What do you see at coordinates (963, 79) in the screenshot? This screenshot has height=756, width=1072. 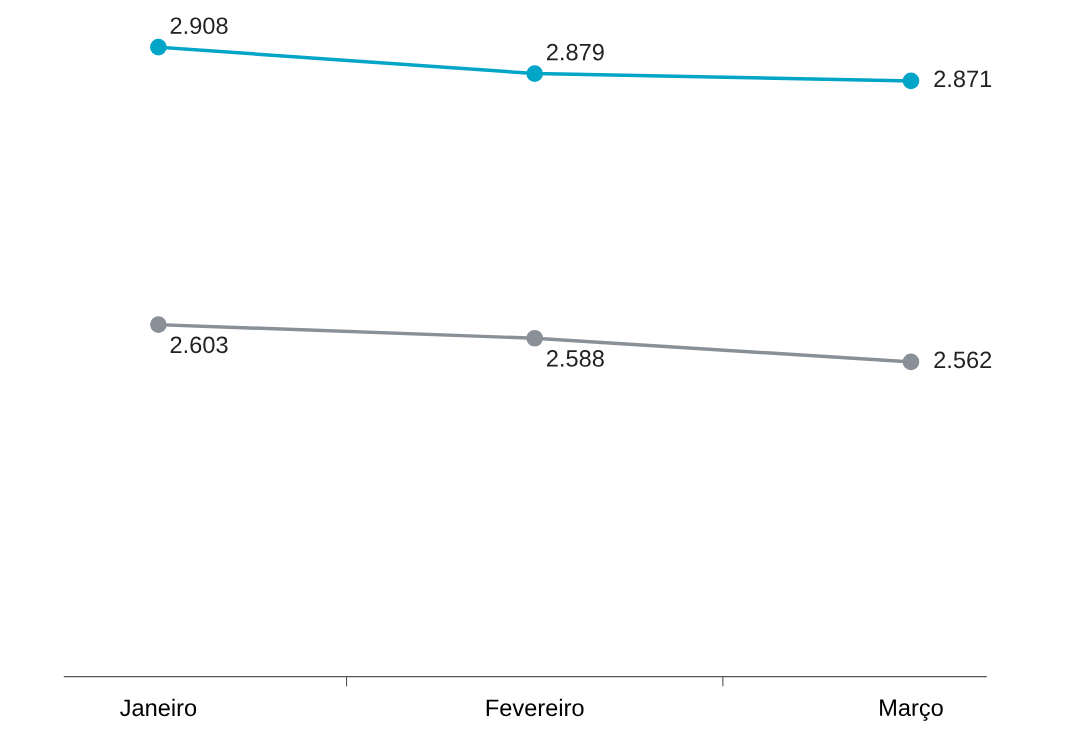 I see `data-label: 2.871` at bounding box center [963, 79].